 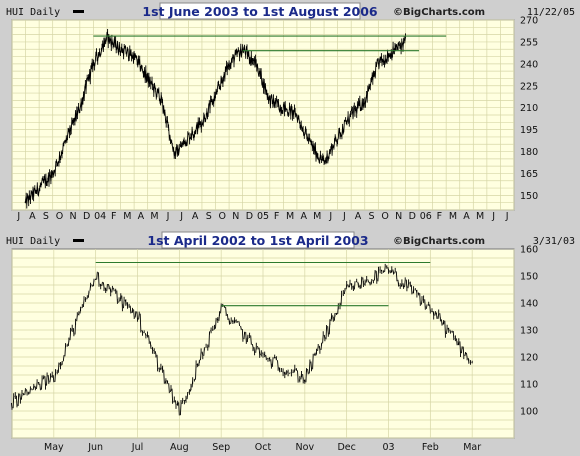 I want to click on y-tick-label: 195, so click(x=529, y=130).